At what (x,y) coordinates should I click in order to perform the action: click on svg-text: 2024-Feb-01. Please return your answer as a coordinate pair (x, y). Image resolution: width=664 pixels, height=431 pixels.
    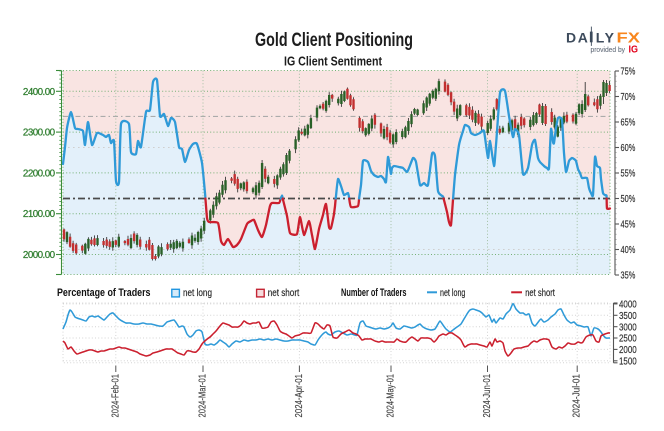
    Looking at the image, I should click on (115, 396).